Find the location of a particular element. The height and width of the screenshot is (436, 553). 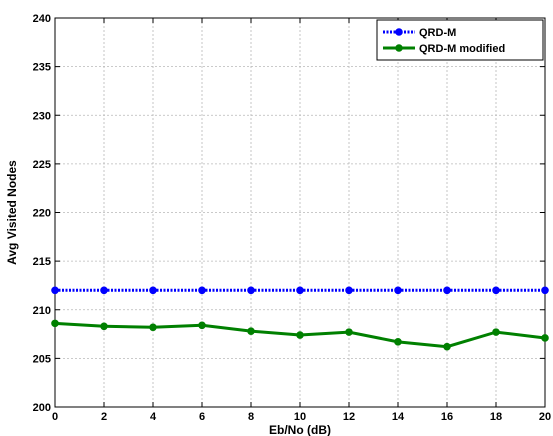

y-tick-label: 215 is located at coordinates (42, 262).